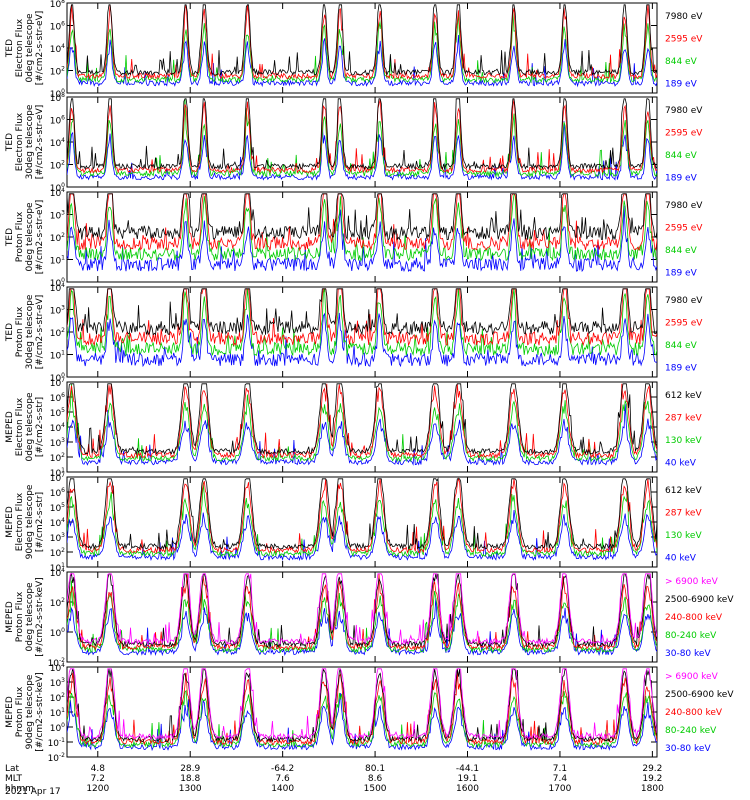 The height and width of the screenshot is (800, 750). I want to click on legend-entry: 287 keV, so click(683, 514).